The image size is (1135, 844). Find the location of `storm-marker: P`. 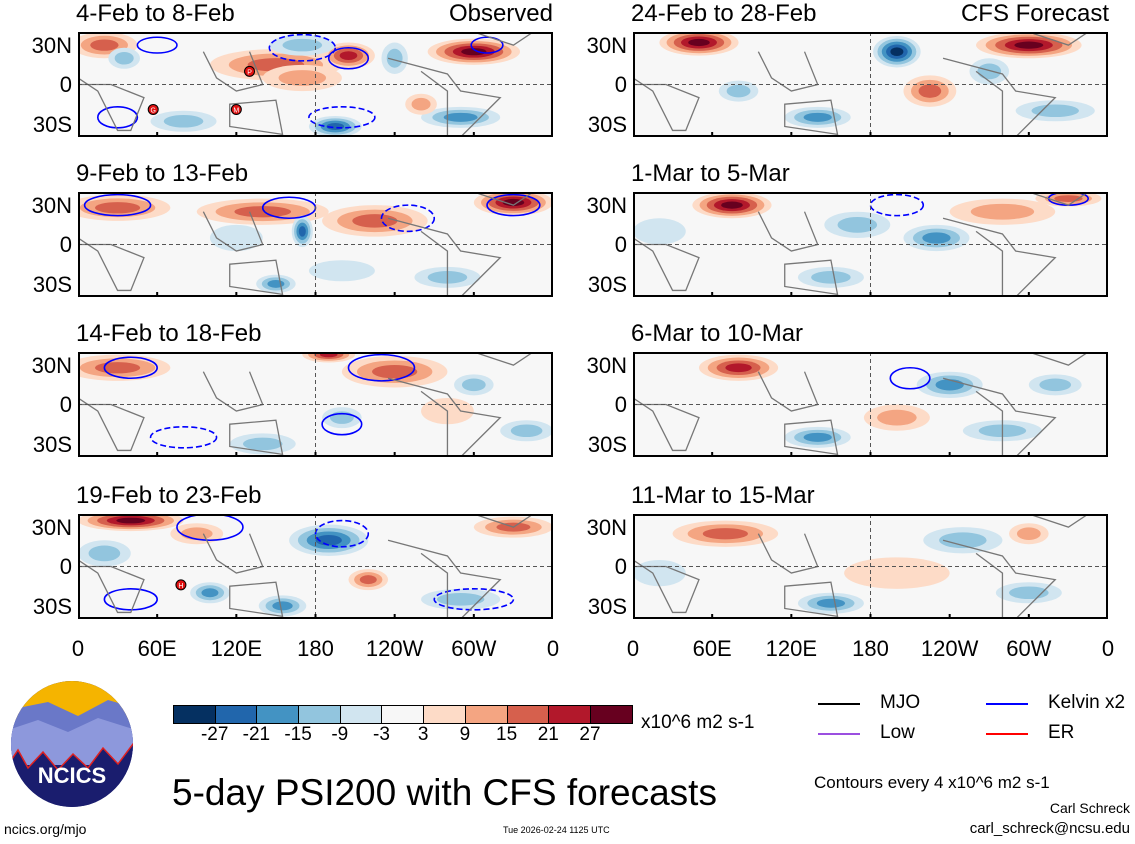

storm-marker: P is located at coordinates (250, 71).